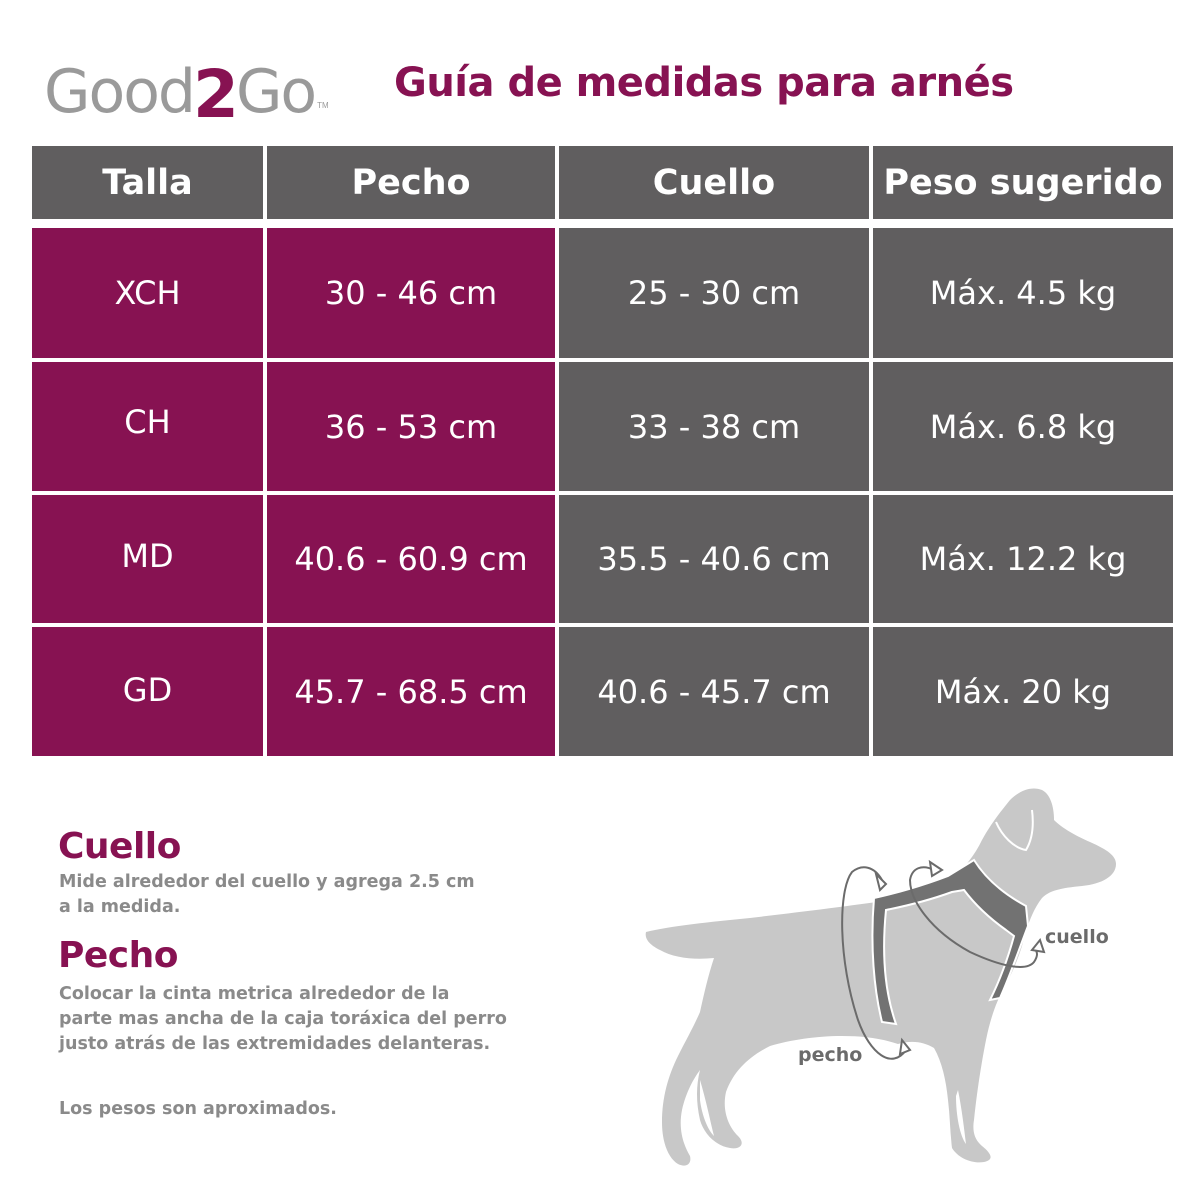 Image resolution: width=1200 pixels, height=1200 pixels. What do you see at coordinates (147, 559) in the screenshot?
I see `cell-talla: MD` at bounding box center [147, 559].